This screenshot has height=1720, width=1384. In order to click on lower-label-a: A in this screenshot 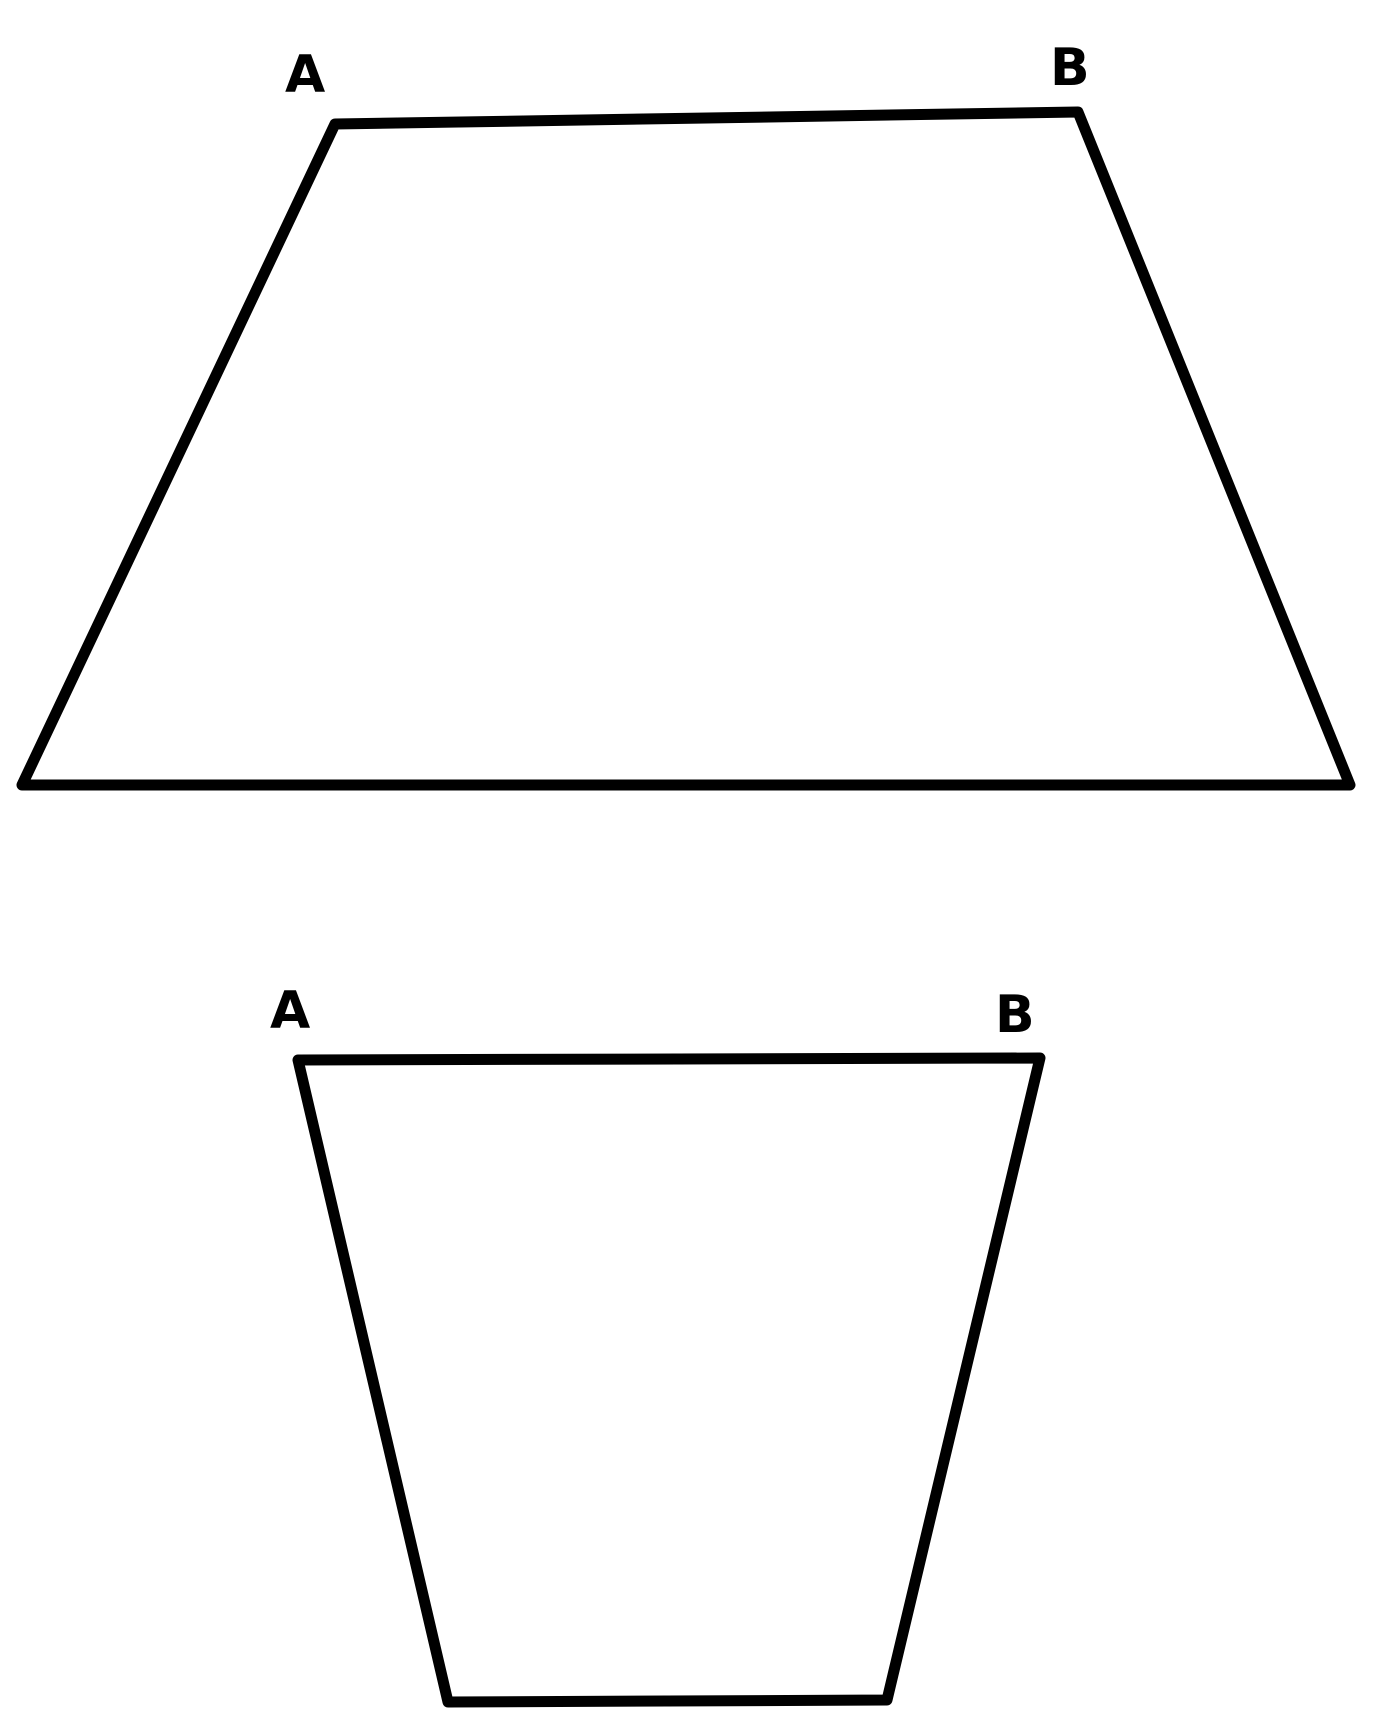, I will do `click(290, 1011)`.